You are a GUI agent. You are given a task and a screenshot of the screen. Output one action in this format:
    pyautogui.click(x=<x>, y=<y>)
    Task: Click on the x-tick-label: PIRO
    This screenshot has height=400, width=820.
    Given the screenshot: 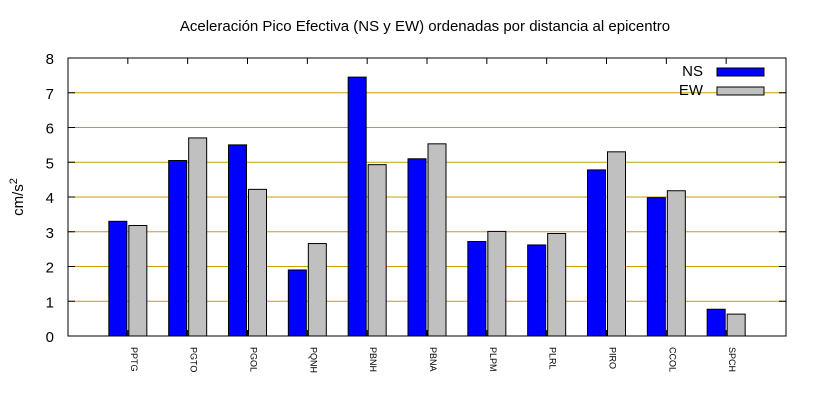 What is the action you would take?
    pyautogui.click(x=613, y=358)
    